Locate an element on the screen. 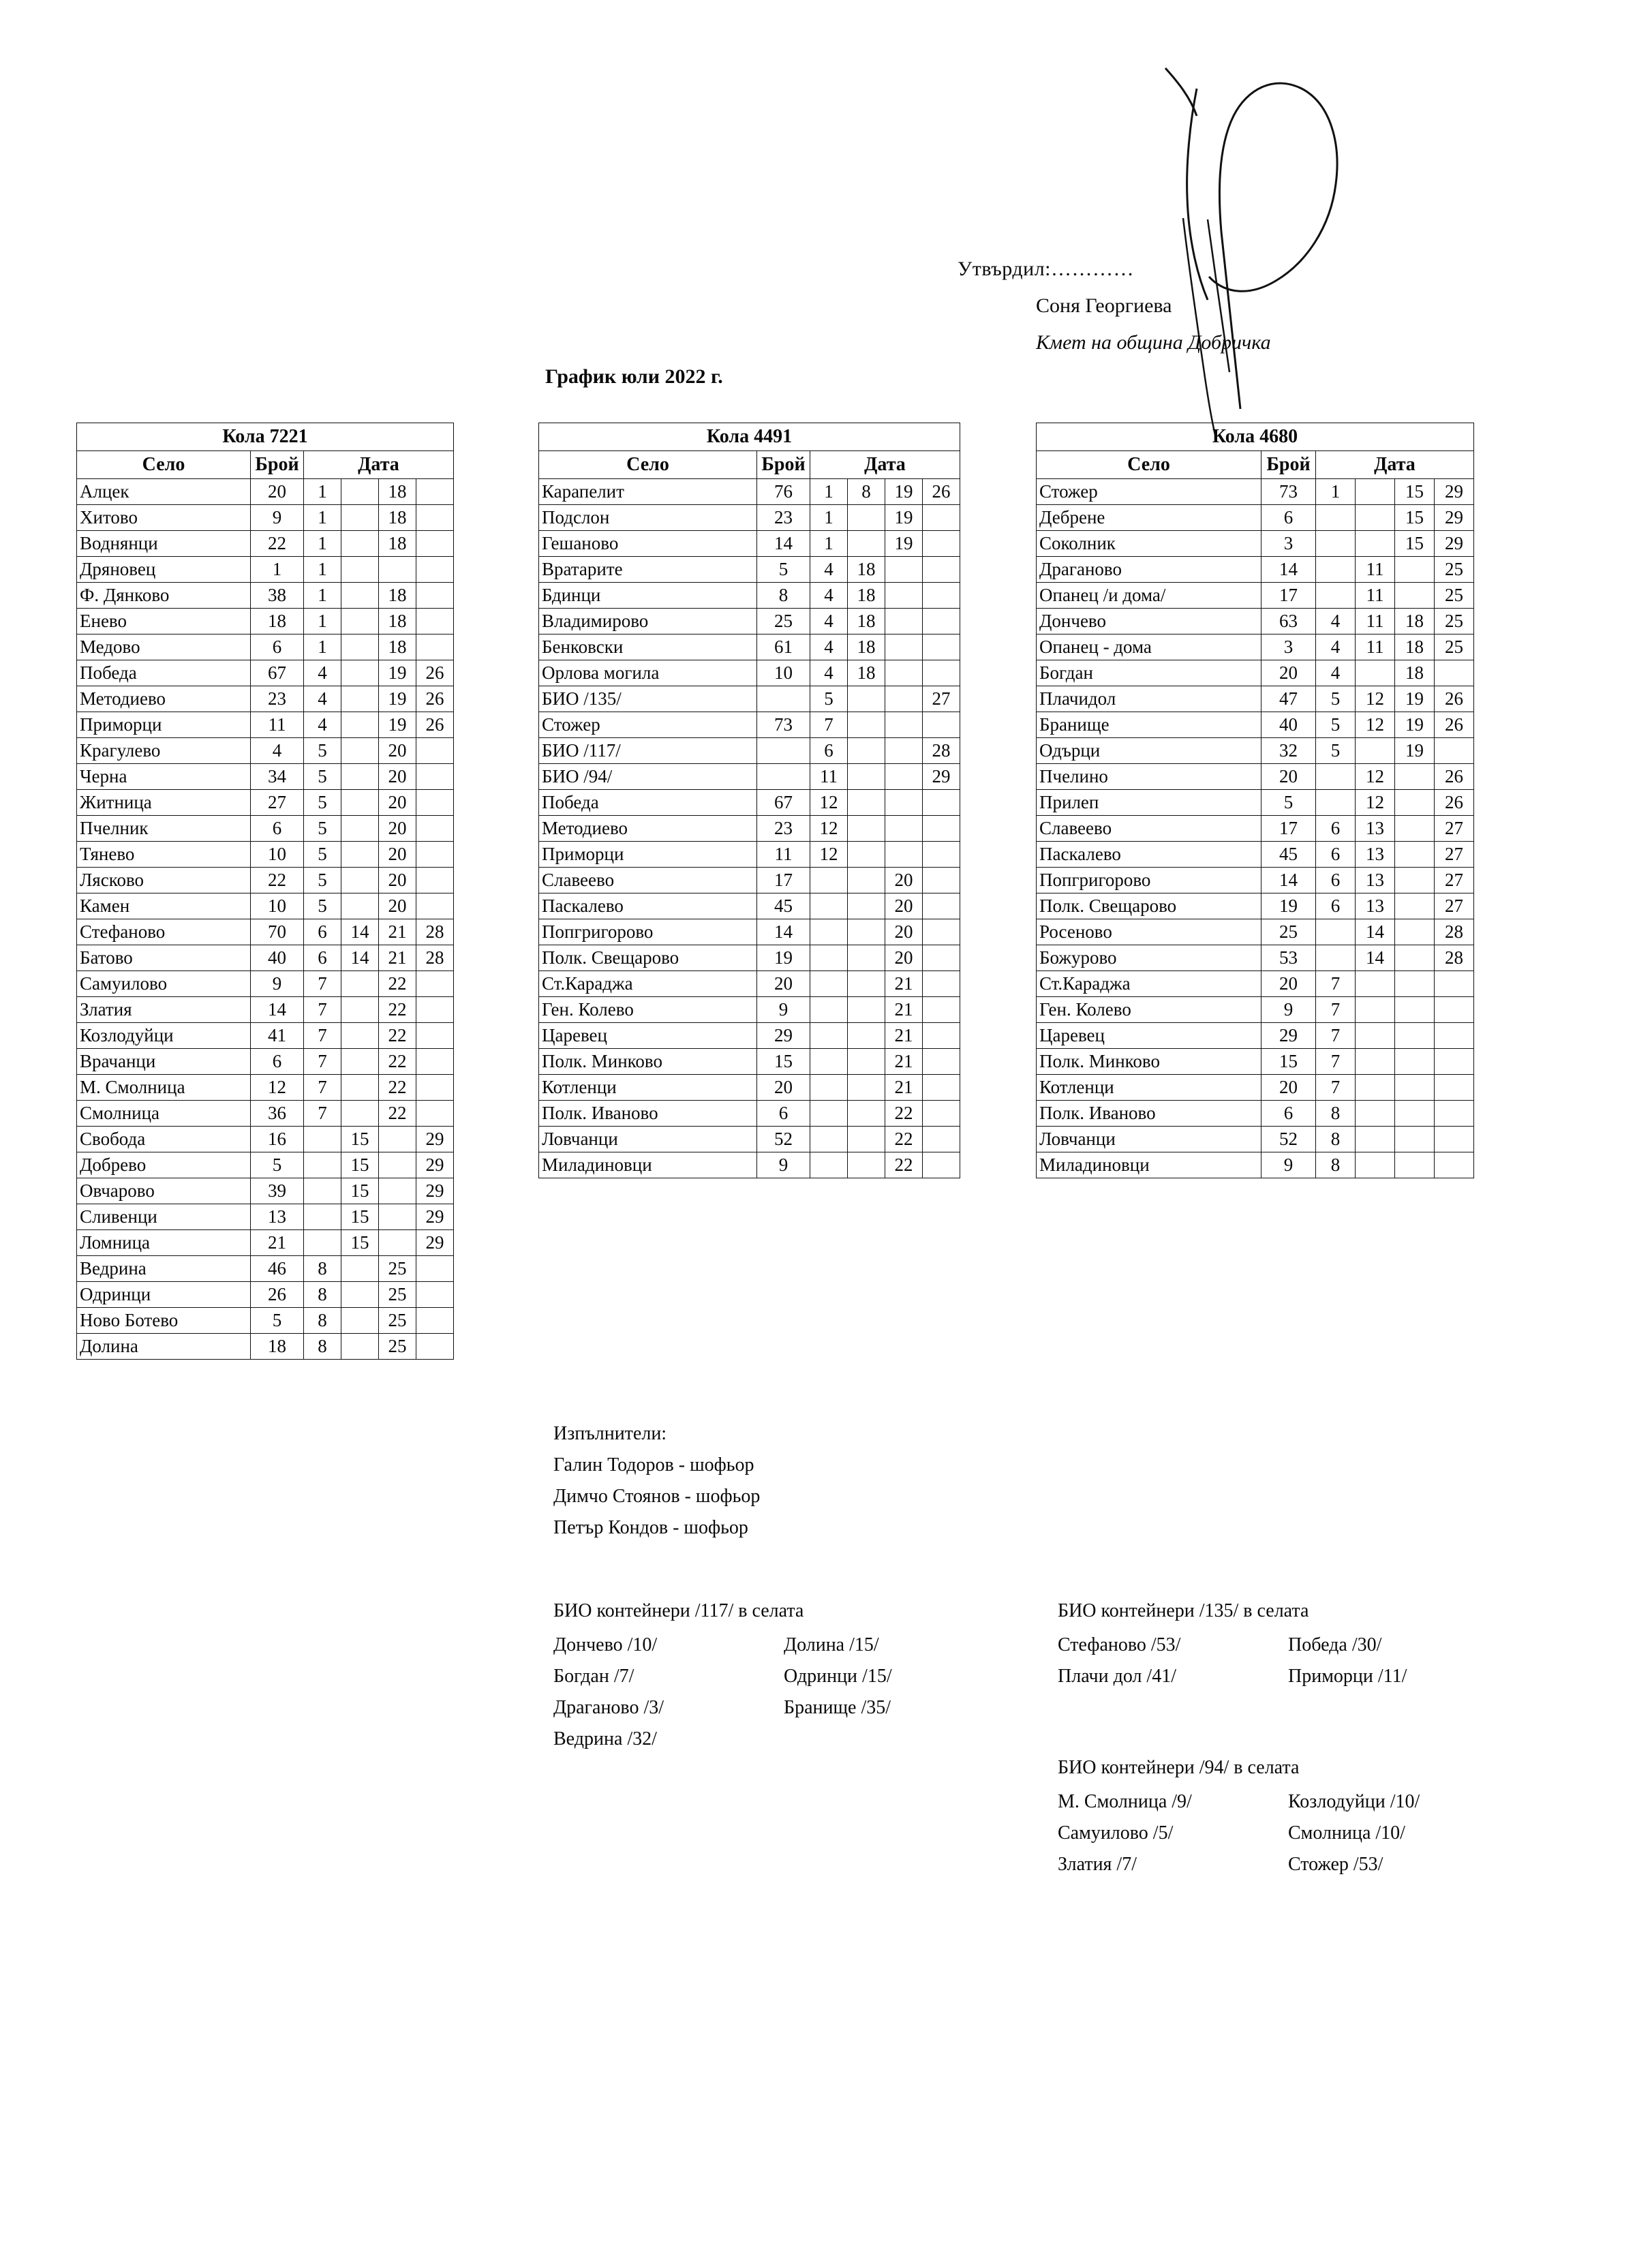 This screenshot has height=2247, width=1652. cell-village: Енево is located at coordinates (163, 621).